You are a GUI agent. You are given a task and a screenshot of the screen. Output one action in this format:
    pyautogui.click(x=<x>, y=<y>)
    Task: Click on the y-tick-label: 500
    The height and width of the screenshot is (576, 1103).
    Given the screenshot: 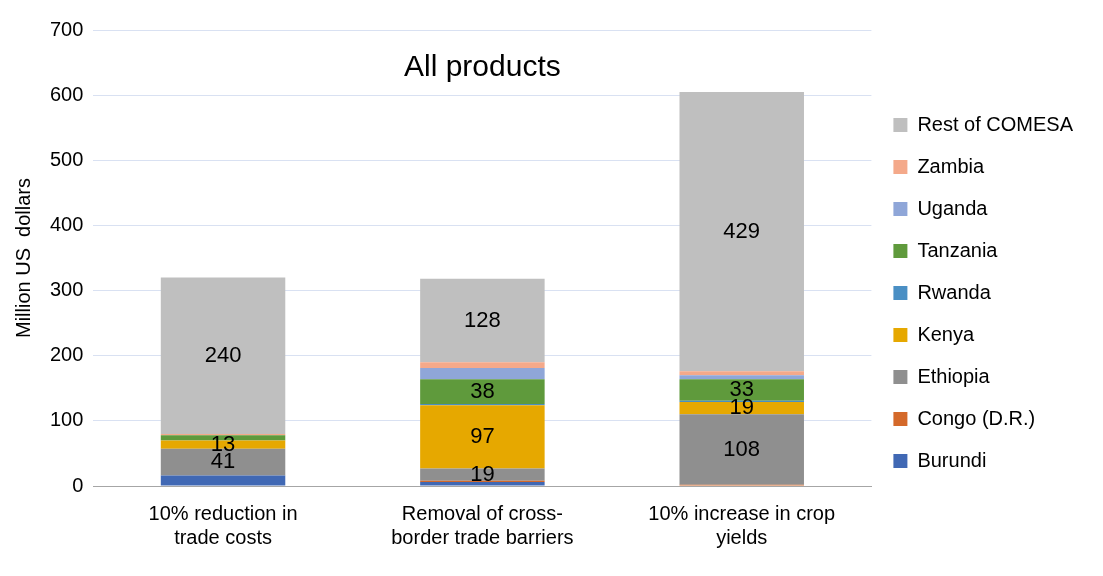 What is the action you would take?
    pyautogui.click(x=66, y=158)
    